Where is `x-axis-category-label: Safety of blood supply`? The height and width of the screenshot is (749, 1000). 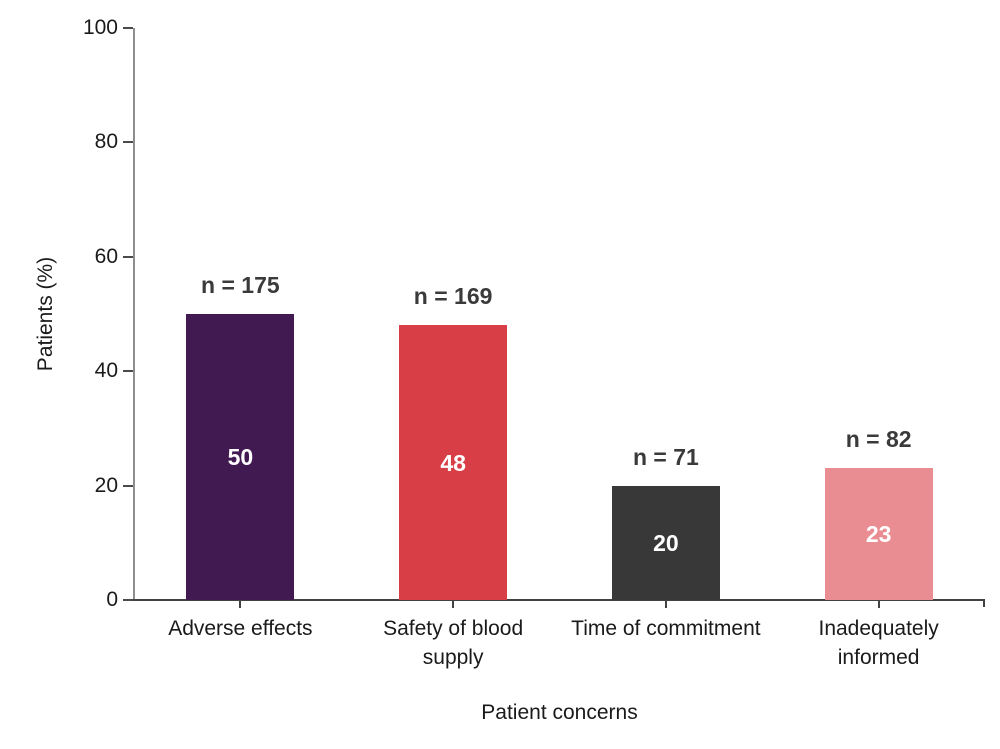 x-axis-category-label: Safety of blood supply is located at coordinates (453, 643).